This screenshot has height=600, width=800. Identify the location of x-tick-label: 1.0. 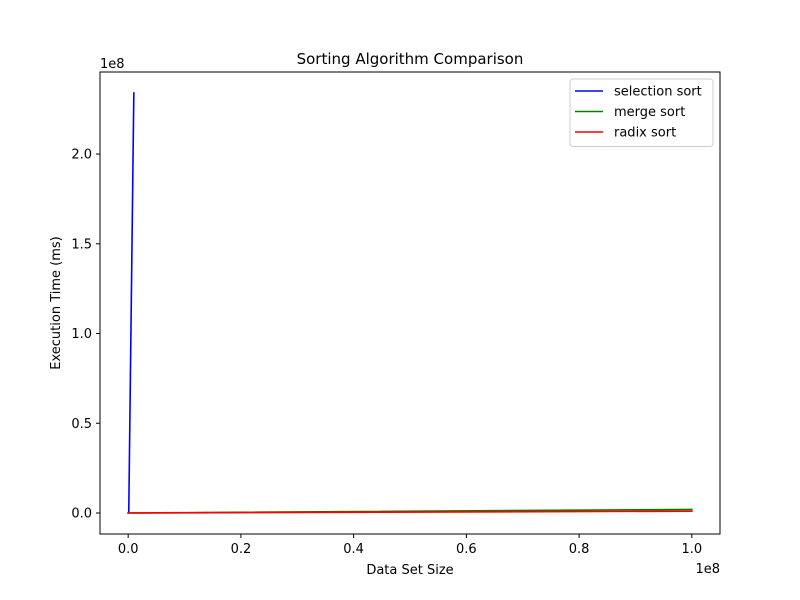
(691, 549).